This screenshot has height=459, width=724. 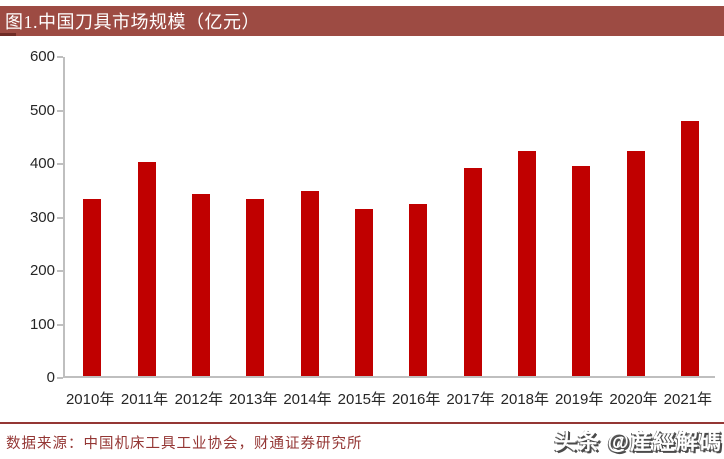 What do you see at coordinates (525, 399) in the screenshot?
I see `x-axis-tick-label: 2018年` at bounding box center [525, 399].